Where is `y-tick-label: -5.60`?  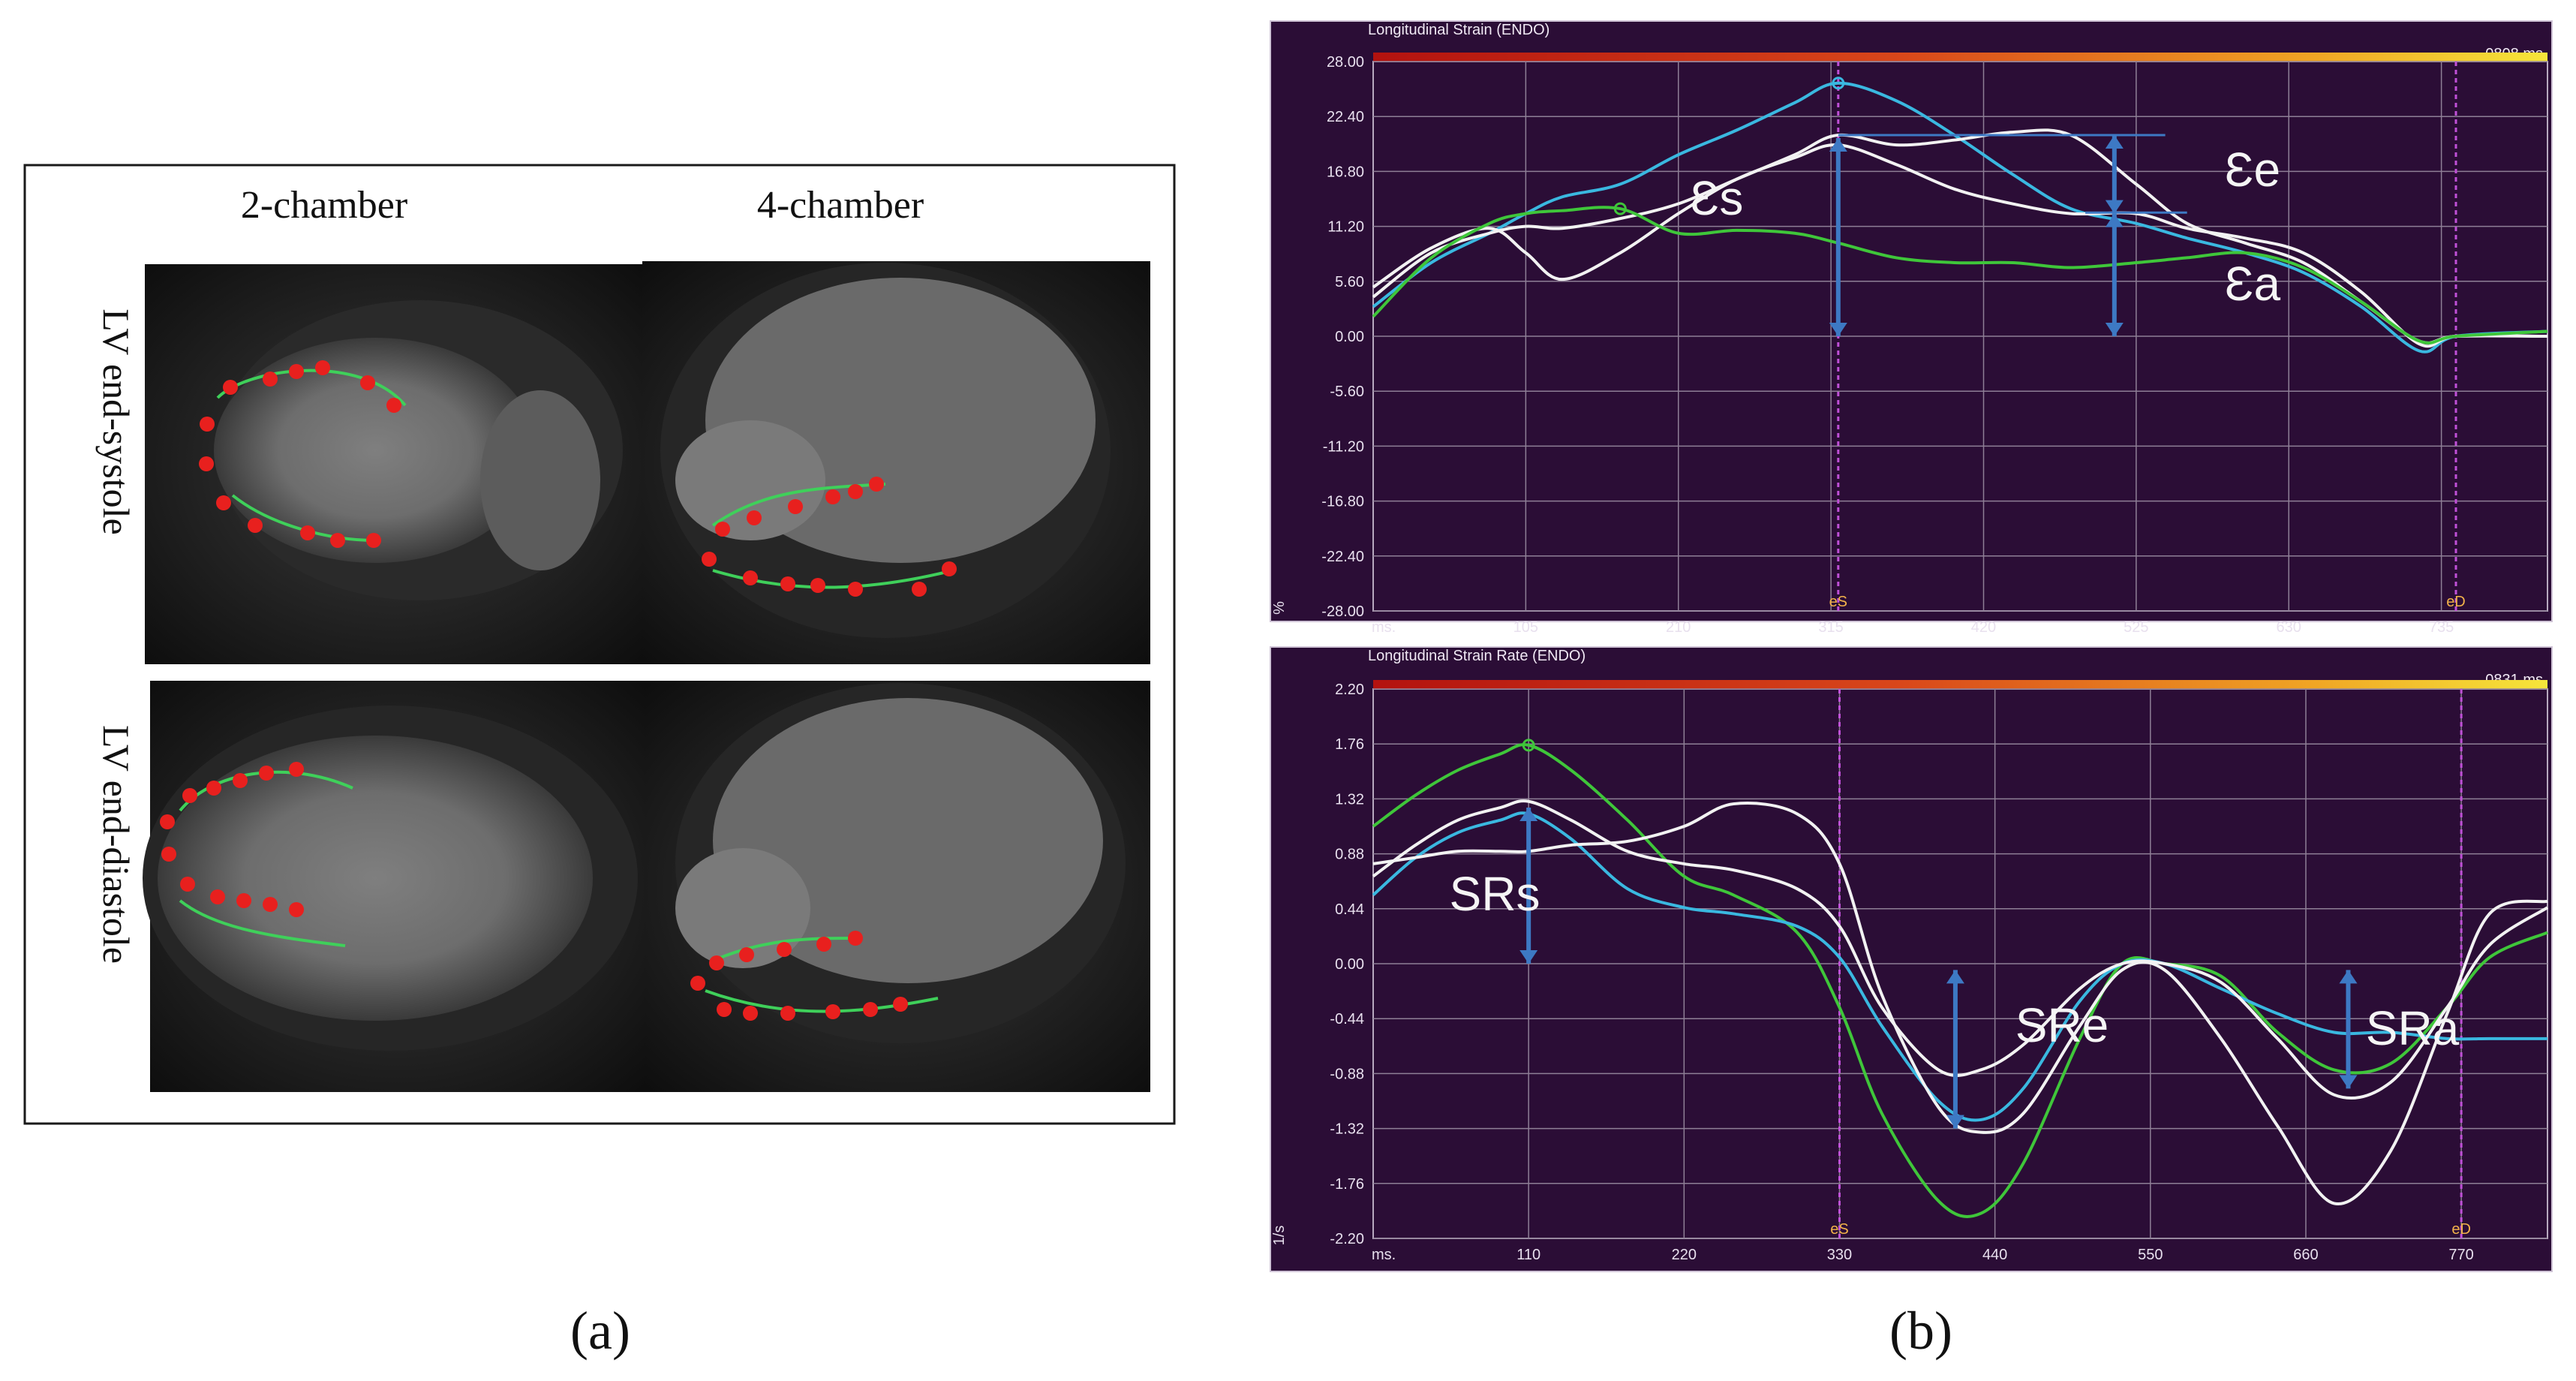 y-tick-label: -5.60 is located at coordinates (1347, 392).